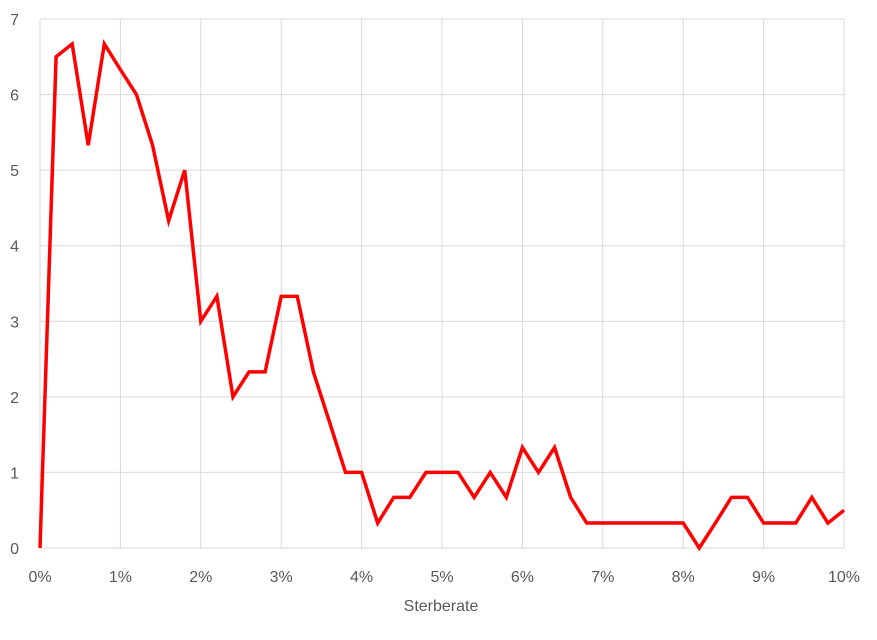 The image size is (877, 640). Describe the element at coordinates (14, 171) in the screenshot. I see `y-tick-label: 5` at that location.